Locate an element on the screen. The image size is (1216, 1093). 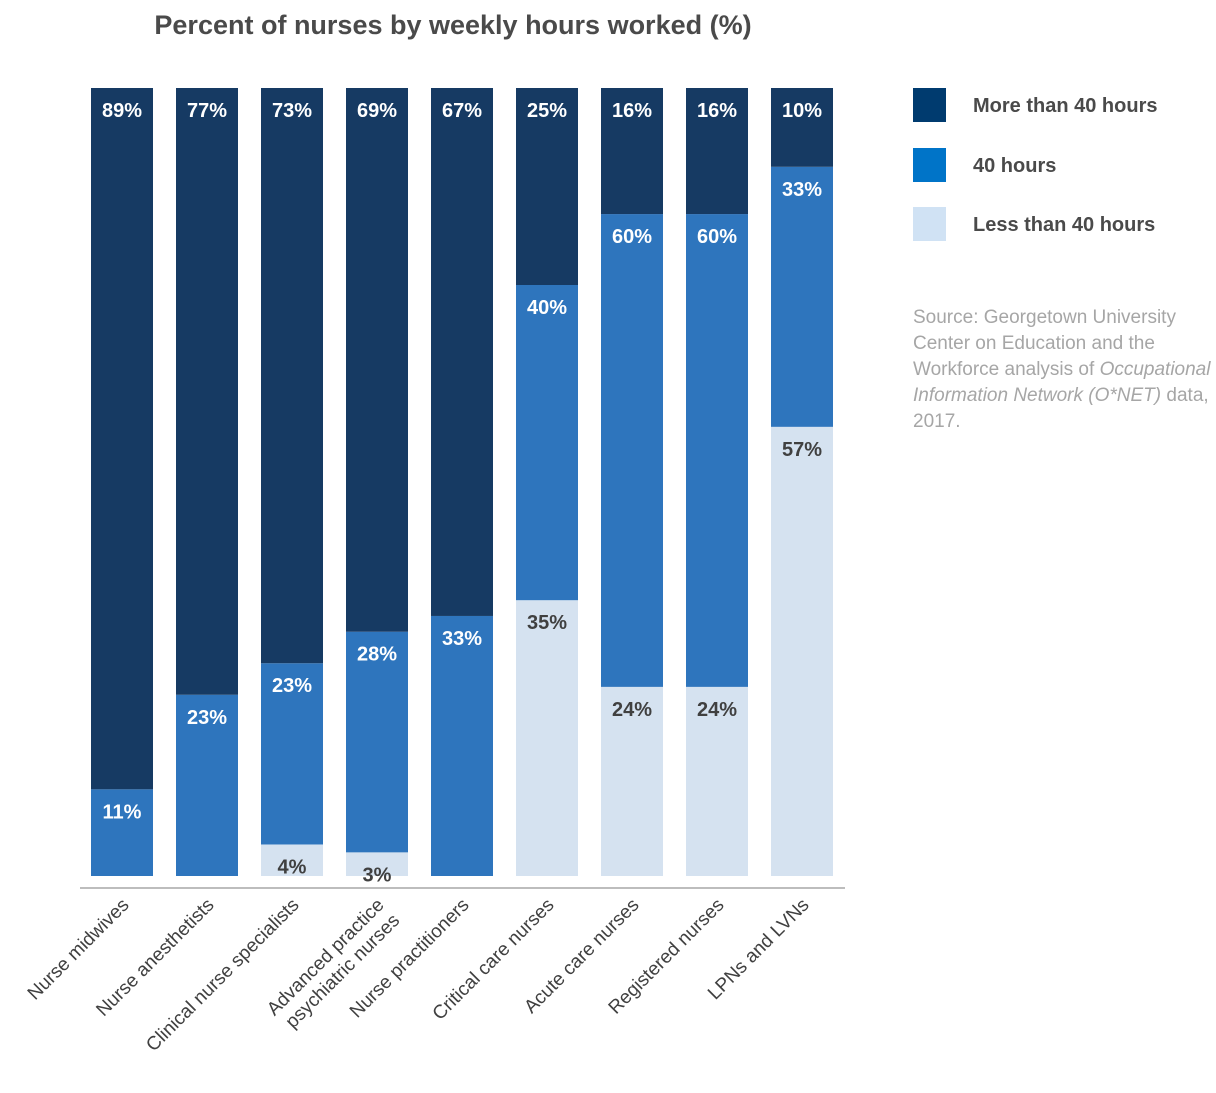
legend-item-40-hours: 40 hours is located at coordinates (1058, 165).